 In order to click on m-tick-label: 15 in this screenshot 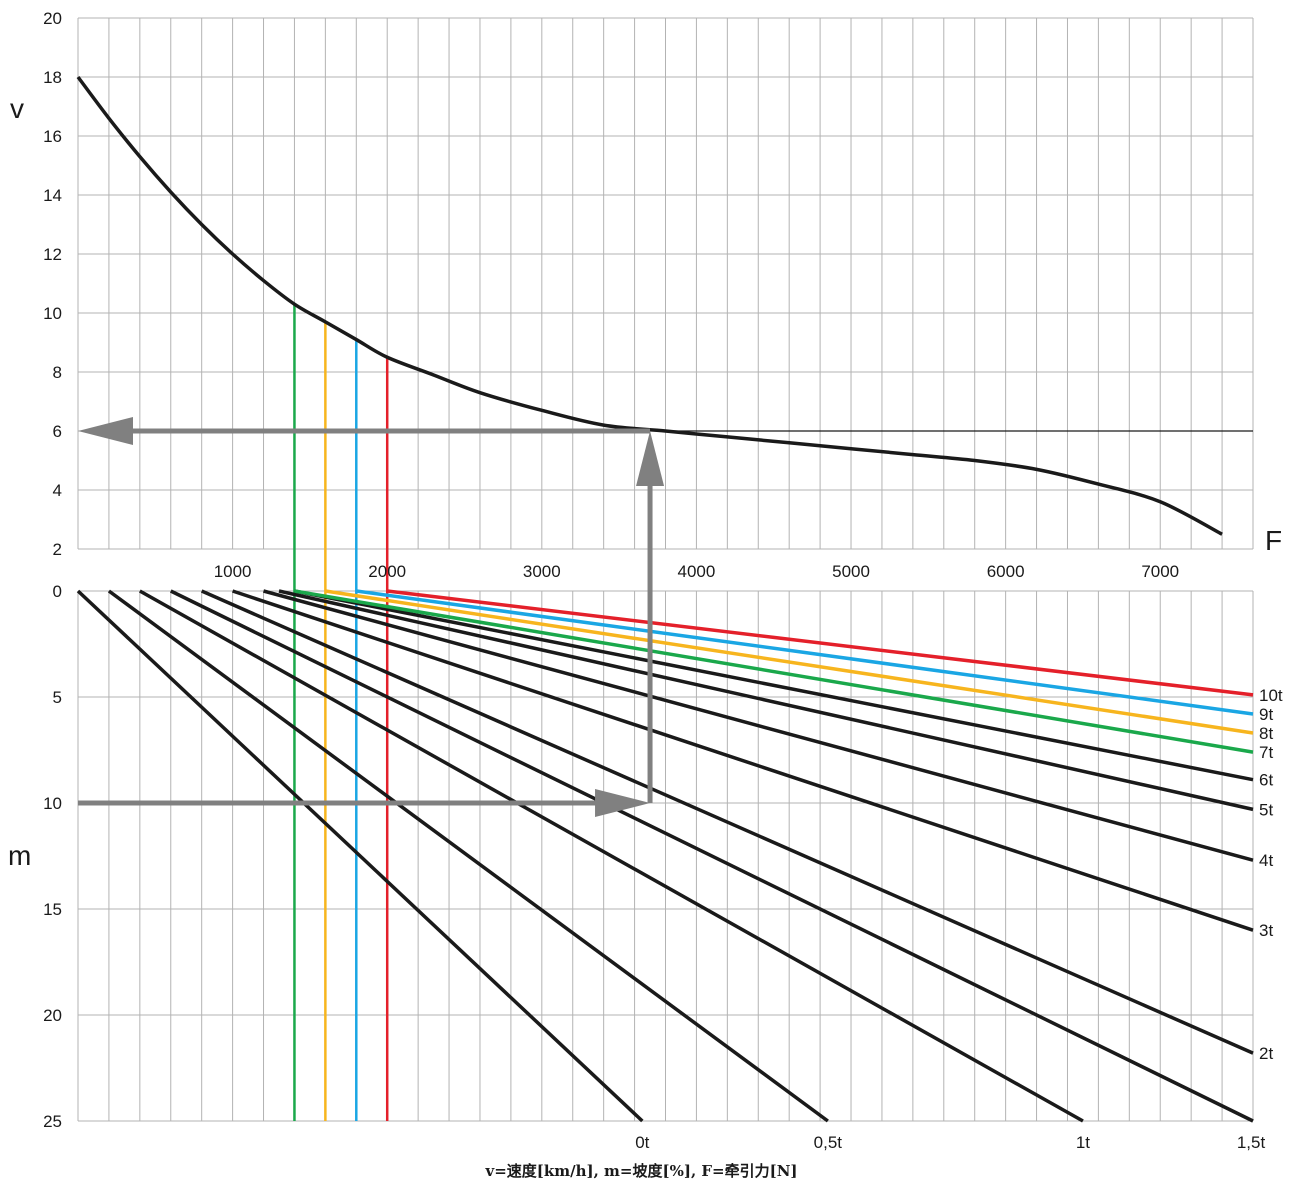, I will do `click(52, 909)`.